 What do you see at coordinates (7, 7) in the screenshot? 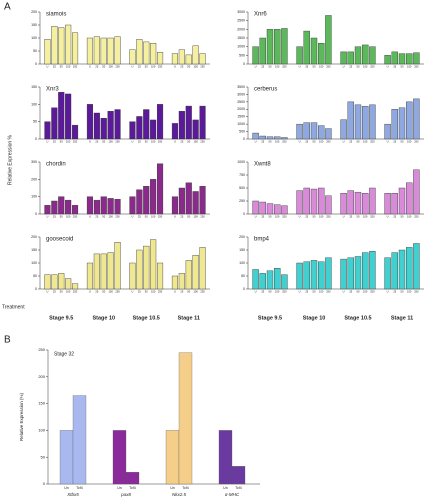
I see `panel-label: A` at bounding box center [7, 7].